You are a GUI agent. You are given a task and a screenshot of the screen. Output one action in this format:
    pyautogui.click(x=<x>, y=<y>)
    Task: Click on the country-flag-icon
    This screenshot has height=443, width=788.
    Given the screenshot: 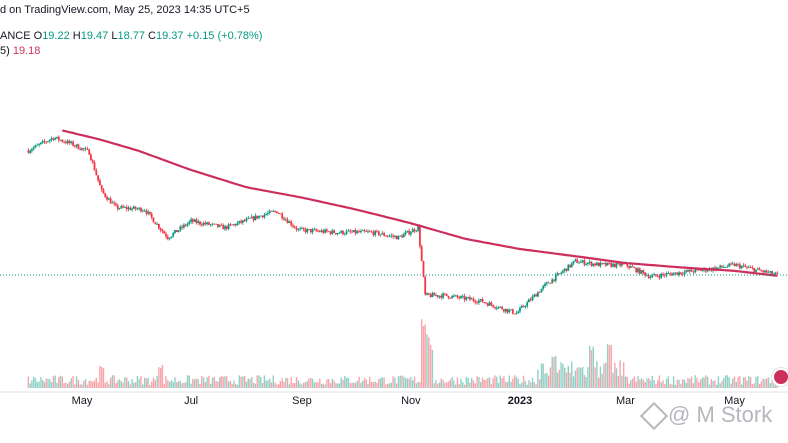 What is the action you would take?
    pyautogui.click(x=780, y=377)
    